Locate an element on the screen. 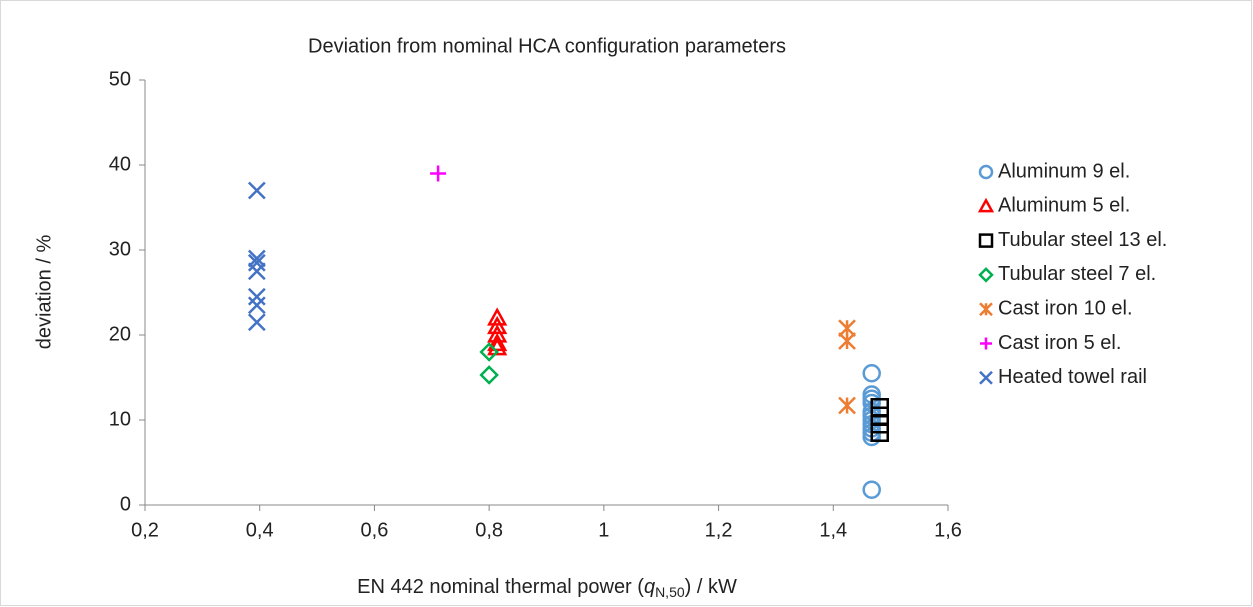 Image resolution: width=1253 pixels, height=607 pixels. x-tick-label: 0,4 is located at coordinates (260, 530).